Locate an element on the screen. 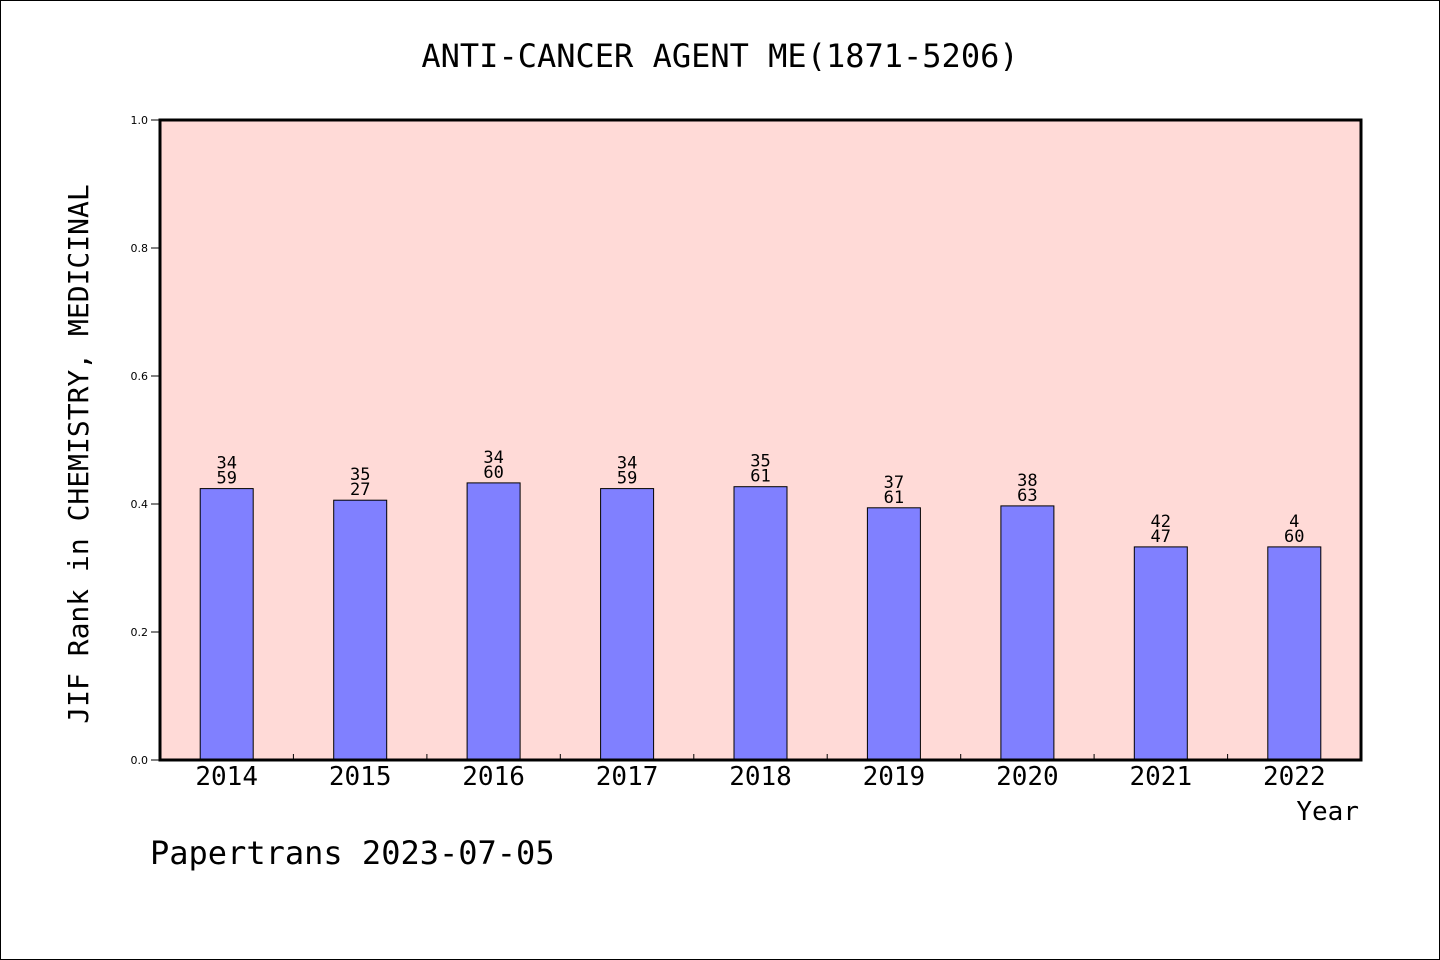 The image size is (1440, 960). bar-label-bottom-2019: 61 is located at coordinates (894, 498).